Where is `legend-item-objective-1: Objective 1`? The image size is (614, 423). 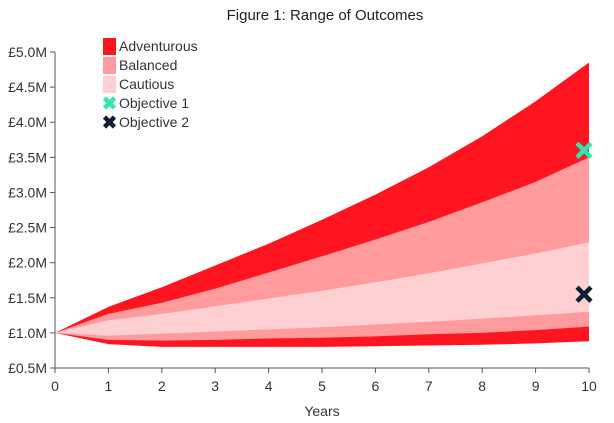 legend-item-objective-1: Objective 1 is located at coordinates (145, 103).